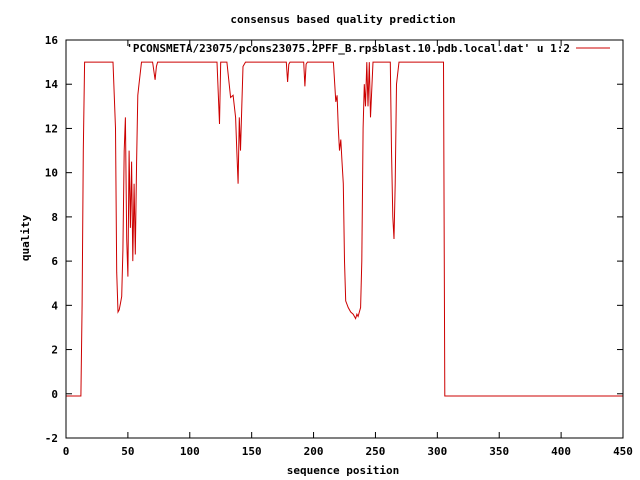  What do you see at coordinates (25, 237) in the screenshot?
I see `y-axis-label: quality` at bounding box center [25, 237].